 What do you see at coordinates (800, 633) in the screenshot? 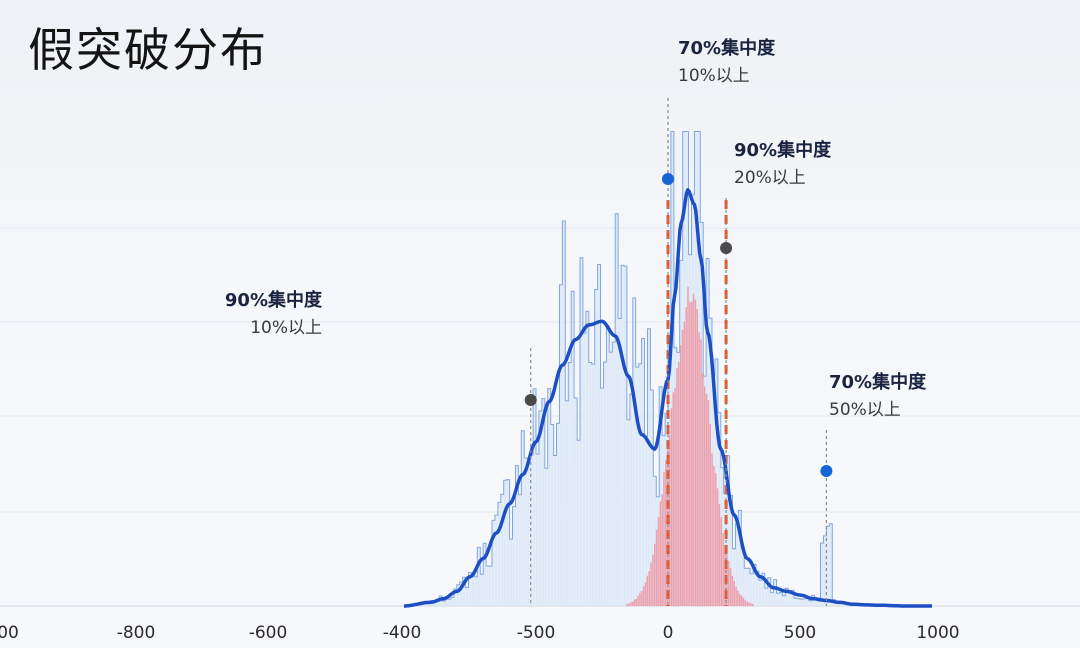
I see `x-tick-label: 500` at bounding box center [800, 633].